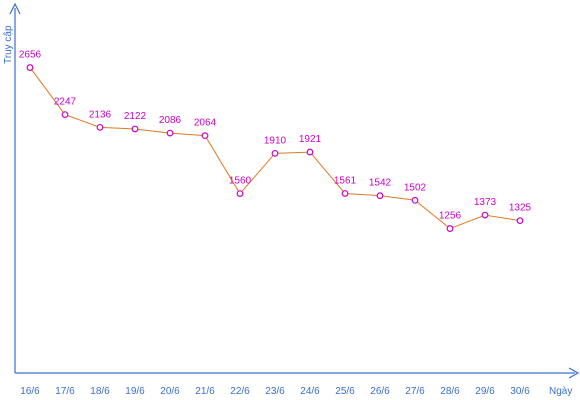 Image resolution: width=580 pixels, height=400 pixels. Describe the element at coordinates (380, 183) in the screenshot. I see `data-label: 1542` at that location.